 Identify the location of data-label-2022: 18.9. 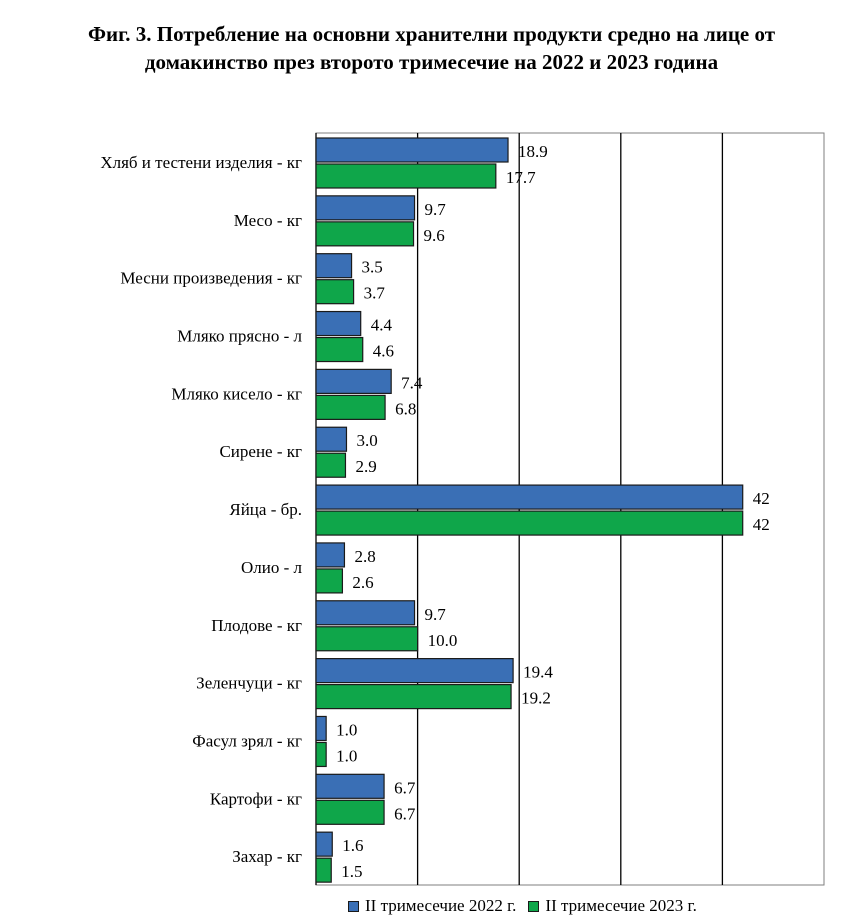
(533, 151).